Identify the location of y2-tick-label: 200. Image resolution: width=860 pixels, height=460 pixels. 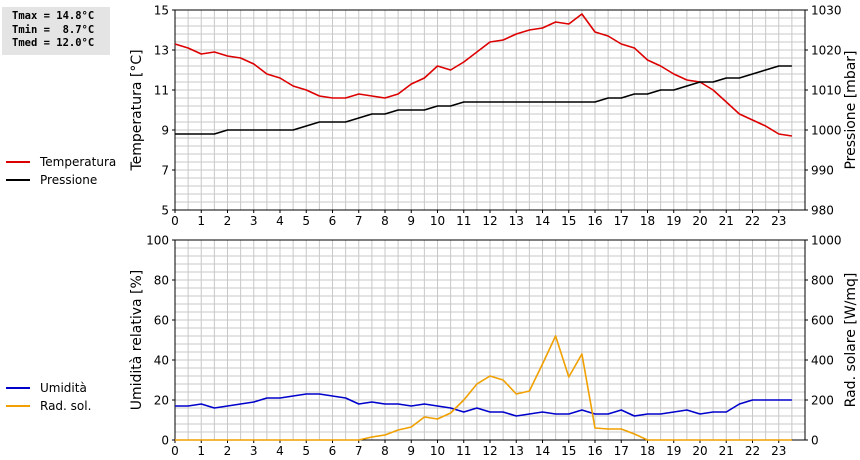
(822, 401).